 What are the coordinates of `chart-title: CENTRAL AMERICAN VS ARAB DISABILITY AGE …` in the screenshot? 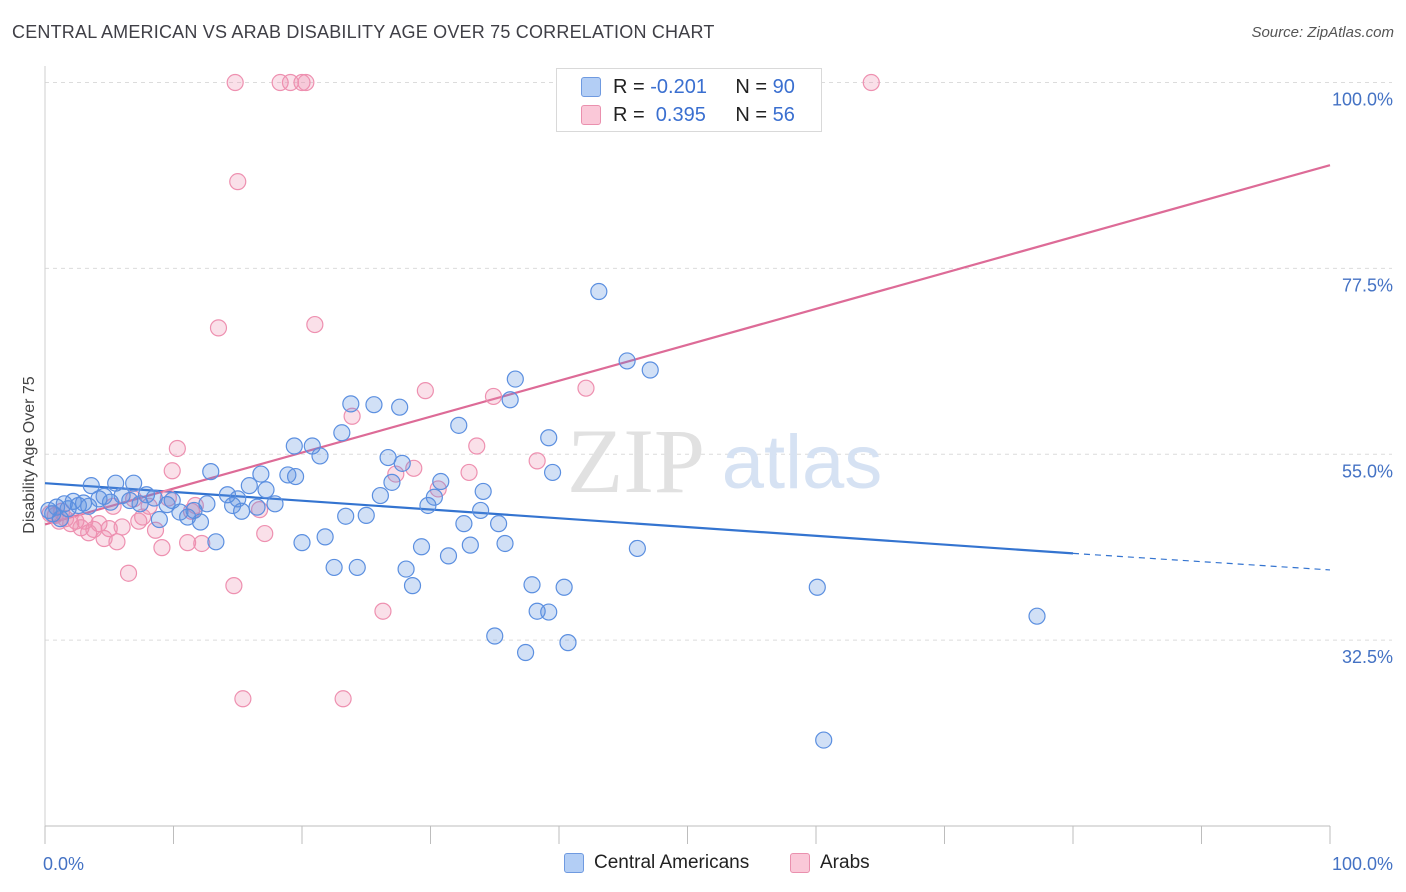 It's located at (363, 32).